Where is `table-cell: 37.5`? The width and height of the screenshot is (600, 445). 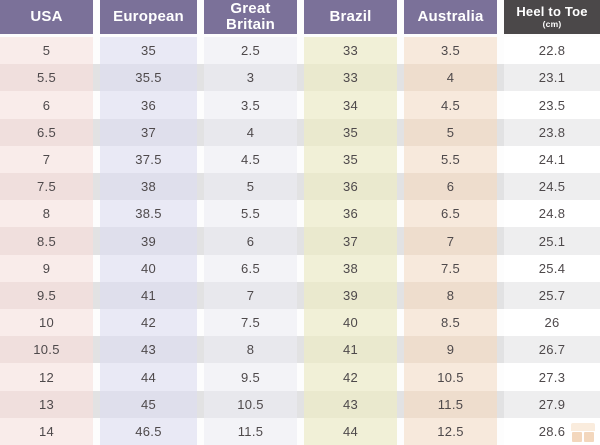 table-cell: 37.5 is located at coordinates (148, 159).